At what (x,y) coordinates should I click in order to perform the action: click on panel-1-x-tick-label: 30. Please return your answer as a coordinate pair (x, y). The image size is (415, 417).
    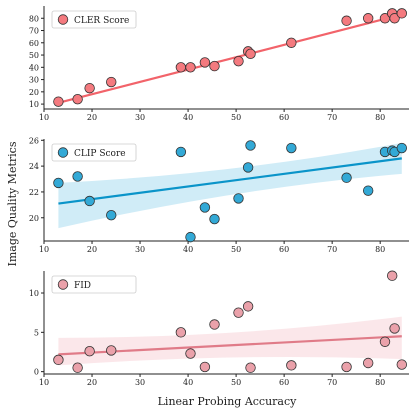
    Looking at the image, I should click on (140, 117).